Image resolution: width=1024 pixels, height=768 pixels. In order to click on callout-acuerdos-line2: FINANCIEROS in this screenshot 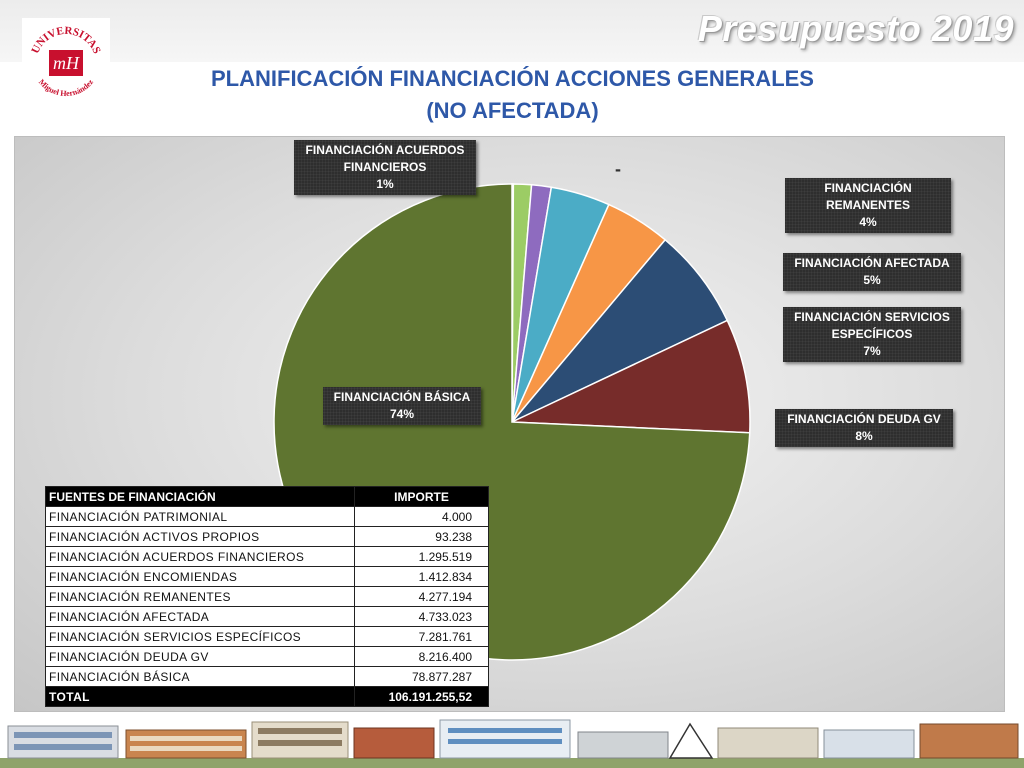, I will do `click(385, 167)`.